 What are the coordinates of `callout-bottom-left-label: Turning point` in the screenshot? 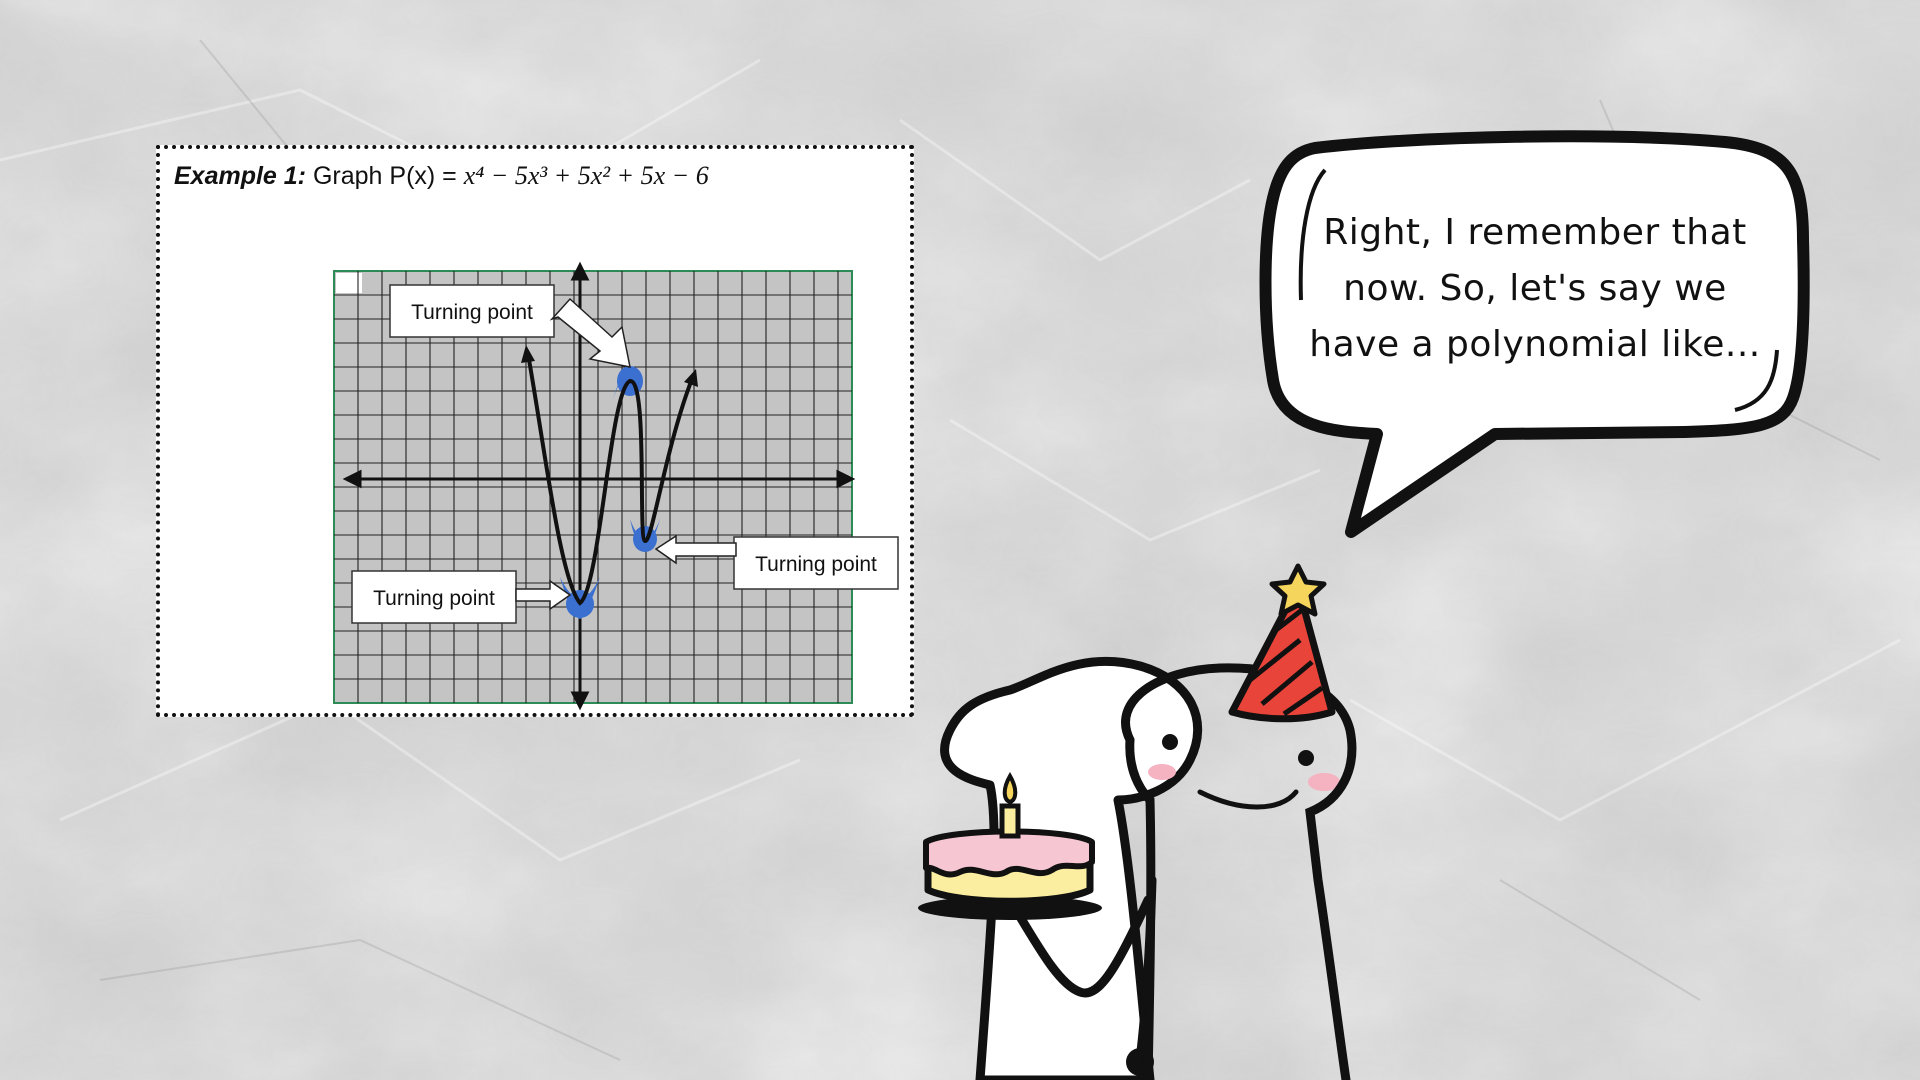 It's located at (434, 598).